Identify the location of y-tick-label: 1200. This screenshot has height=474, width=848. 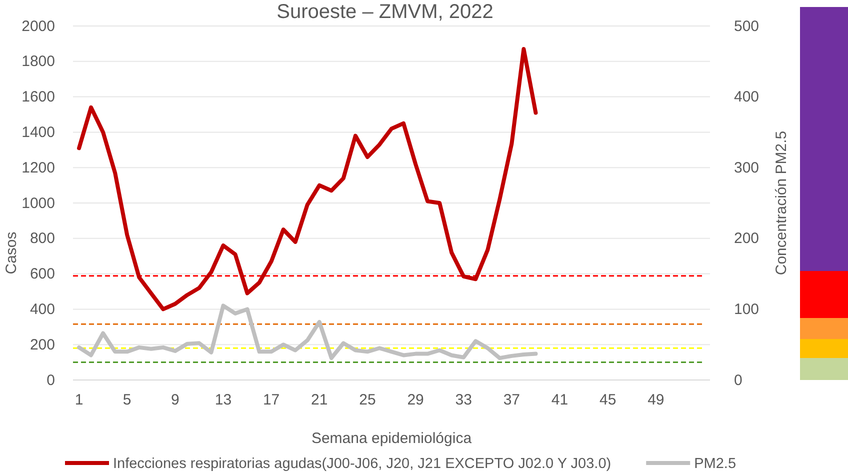
(38, 167).